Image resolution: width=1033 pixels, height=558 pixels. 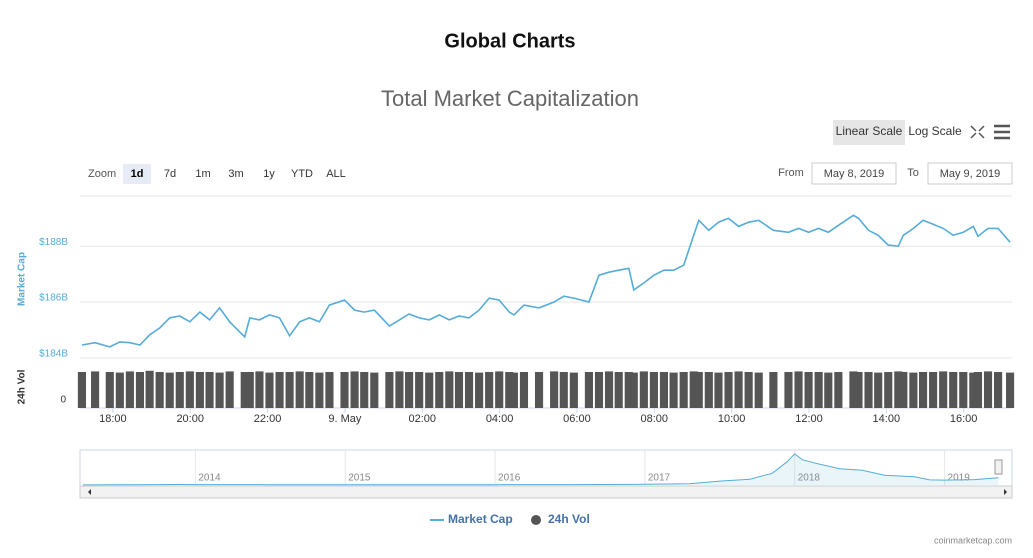 What do you see at coordinates (235, 174) in the screenshot?
I see `zoom-button: 3m` at bounding box center [235, 174].